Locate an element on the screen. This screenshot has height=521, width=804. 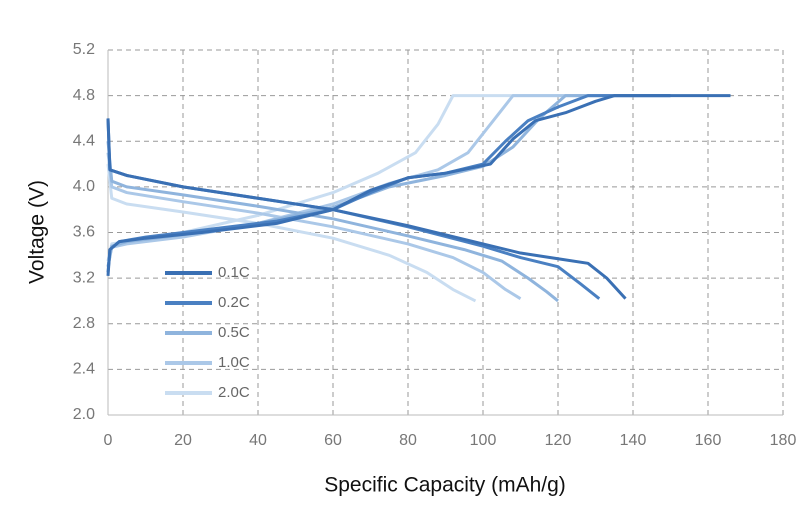
x-tick-label: 120 is located at coordinates (558, 440).